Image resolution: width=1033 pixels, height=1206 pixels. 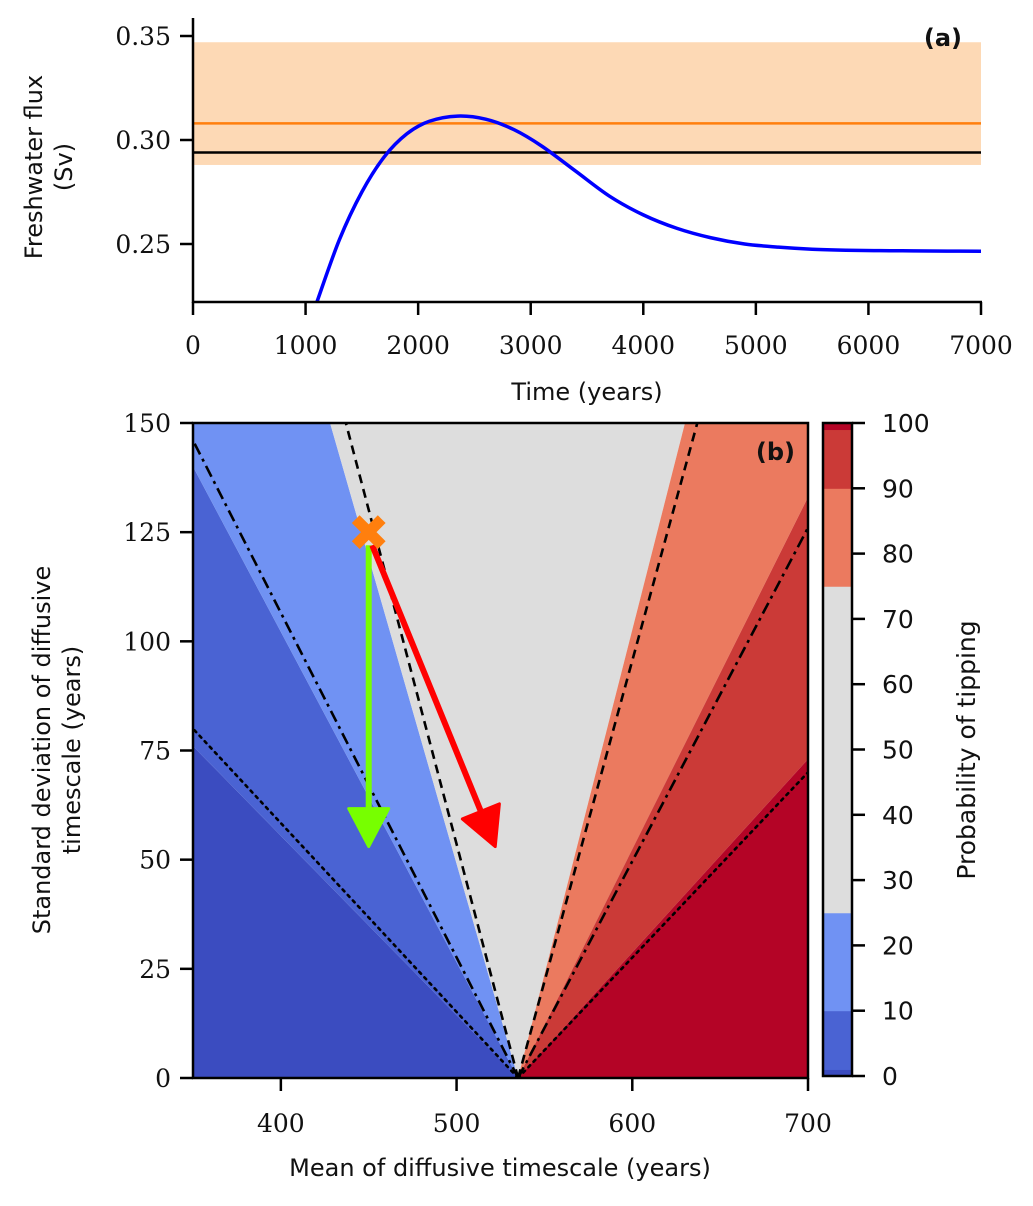 What do you see at coordinates (898, 1011) in the screenshot?
I see `colorbar-tick-label: 10` at bounding box center [898, 1011].